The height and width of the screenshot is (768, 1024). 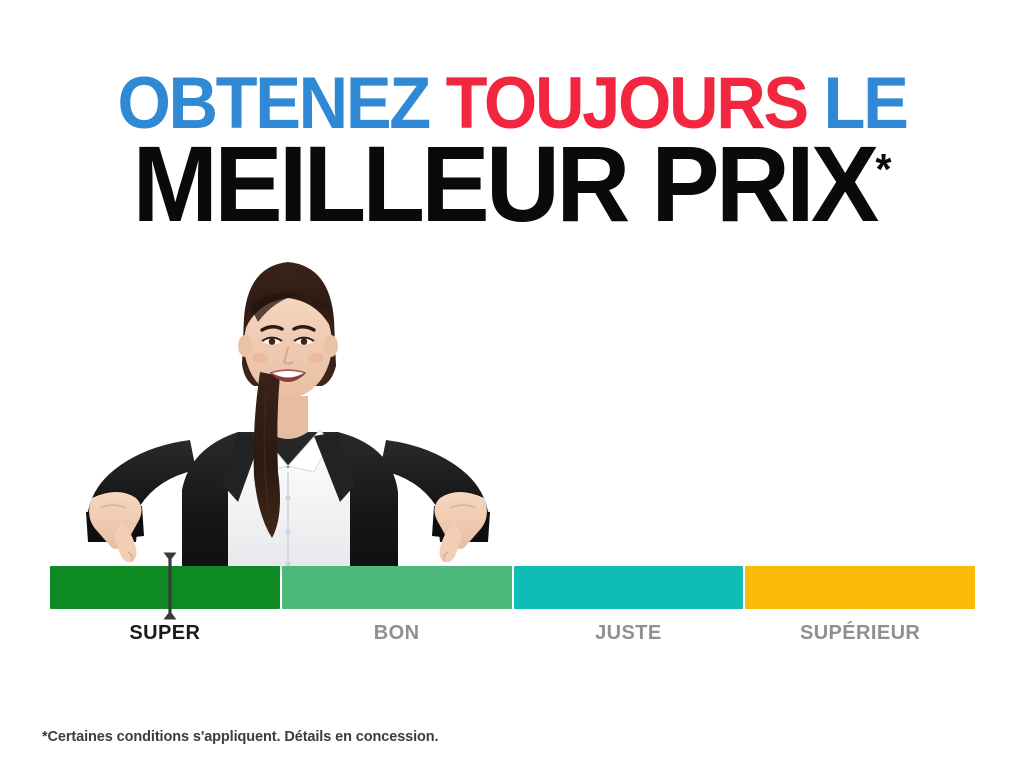 What do you see at coordinates (165, 633) in the screenshot?
I see `rating-label-super: SUPER` at bounding box center [165, 633].